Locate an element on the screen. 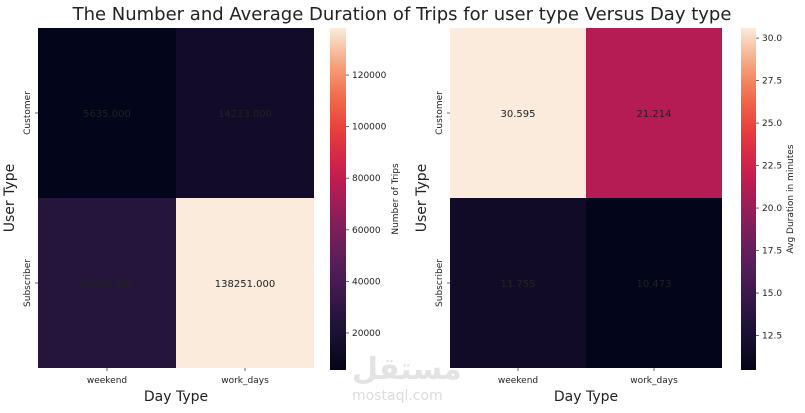 This screenshot has height=413, width=805. colorbar-tick-label: 22.5 is located at coordinates (772, 167).